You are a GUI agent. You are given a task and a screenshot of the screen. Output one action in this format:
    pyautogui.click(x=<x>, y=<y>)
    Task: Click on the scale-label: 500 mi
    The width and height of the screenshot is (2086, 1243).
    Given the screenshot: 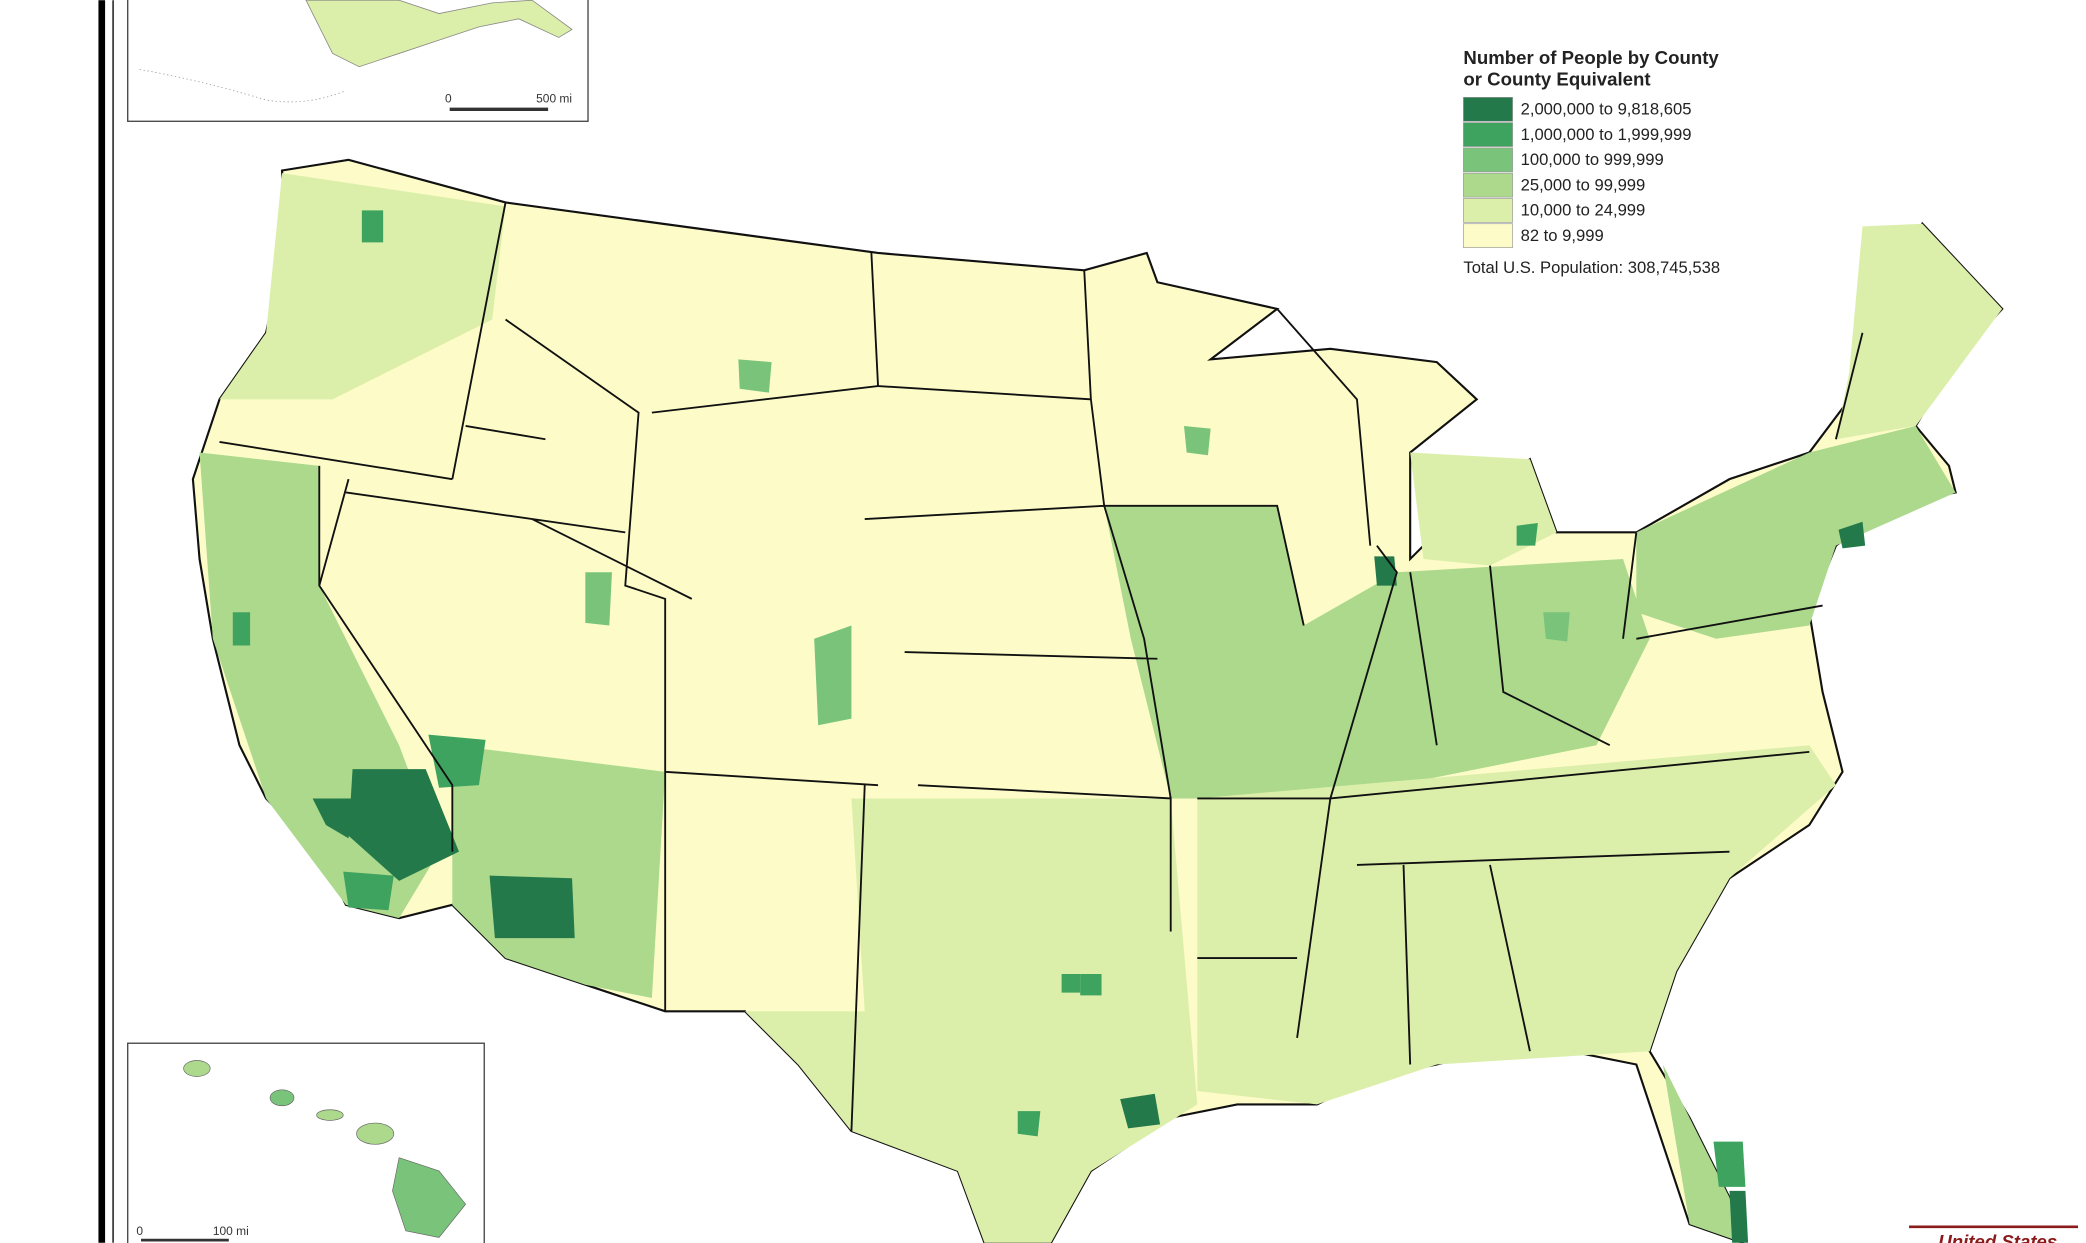 What is the action you would take?
    pyautogui.click(x=554, y=99)
    